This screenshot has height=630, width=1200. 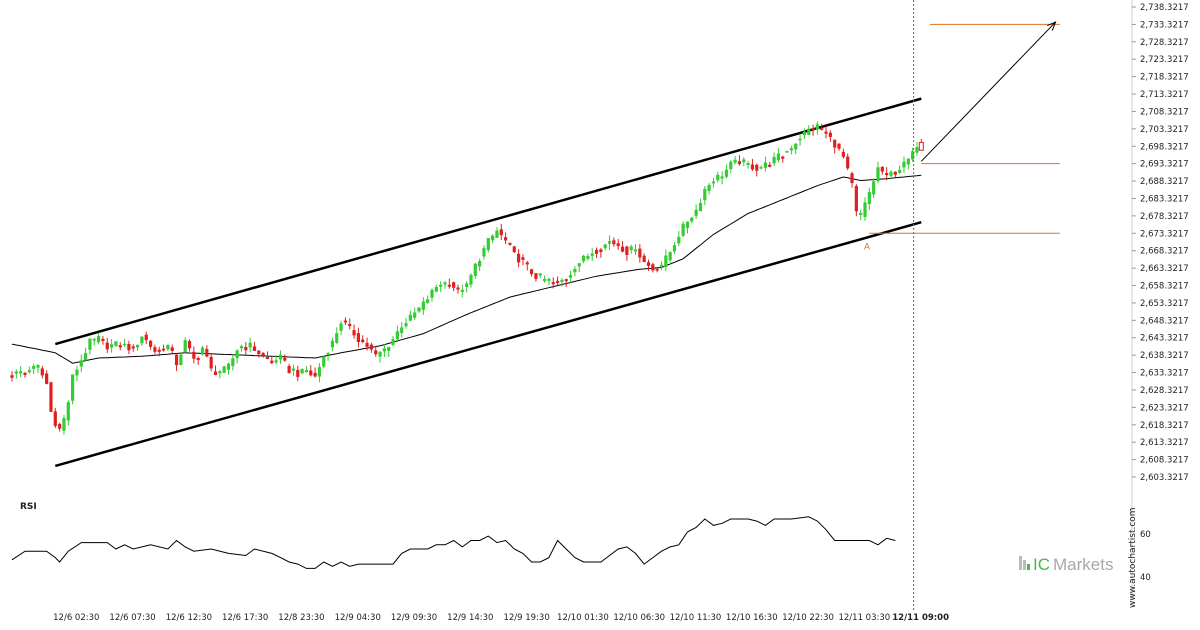 I want to click on price-tick-label: 2,698.3217, so click(x=1164, y=147).